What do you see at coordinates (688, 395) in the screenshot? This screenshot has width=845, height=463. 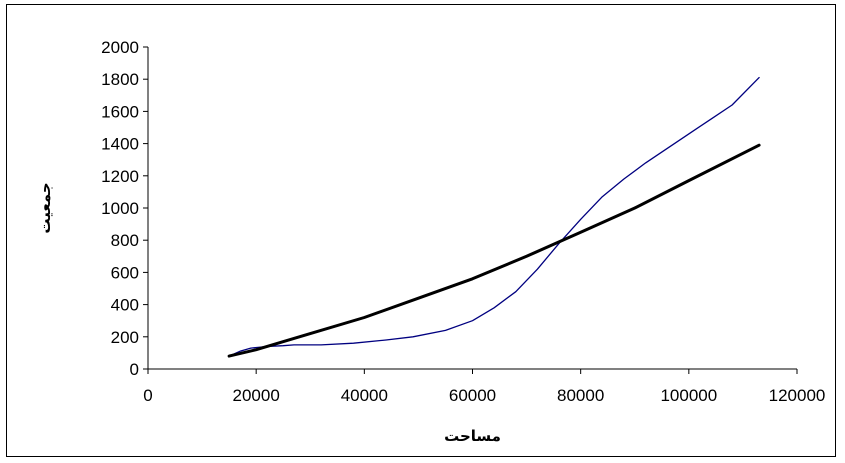 I see `x-tick-label: 100000` at bounding box center [688, 395].